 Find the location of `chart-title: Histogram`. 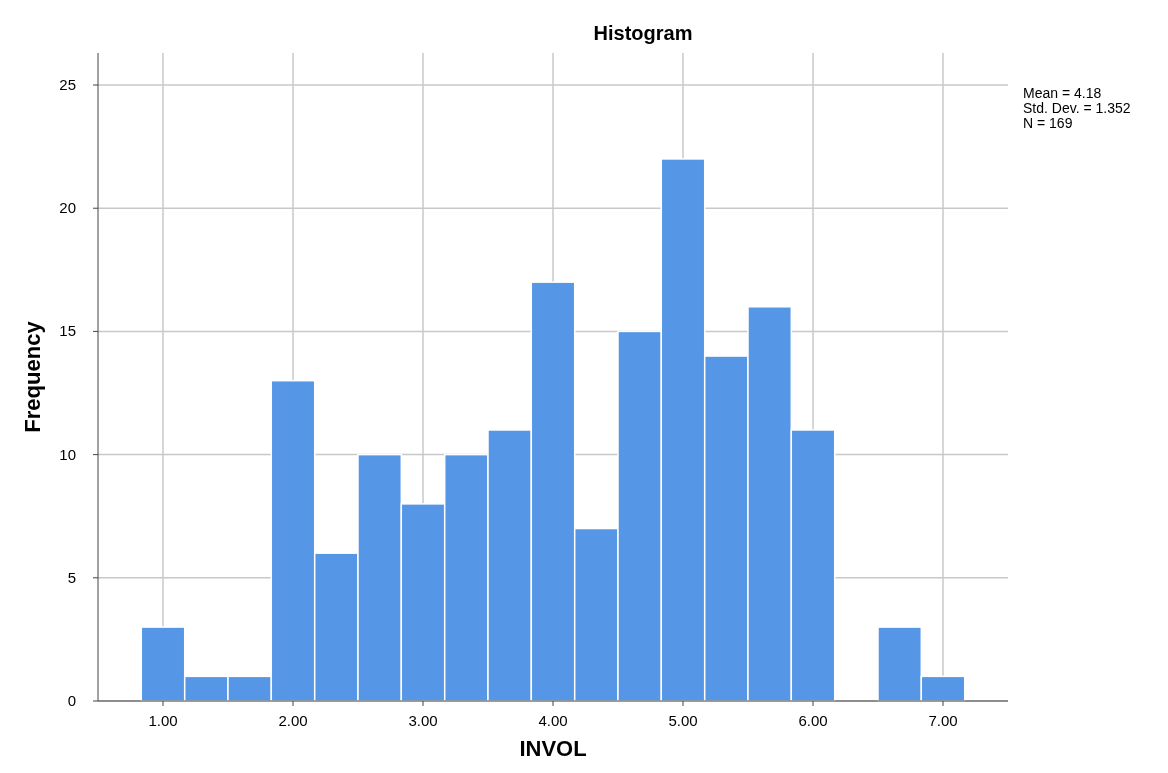

chart-title: Histogram is located at coordinates (643, 33).